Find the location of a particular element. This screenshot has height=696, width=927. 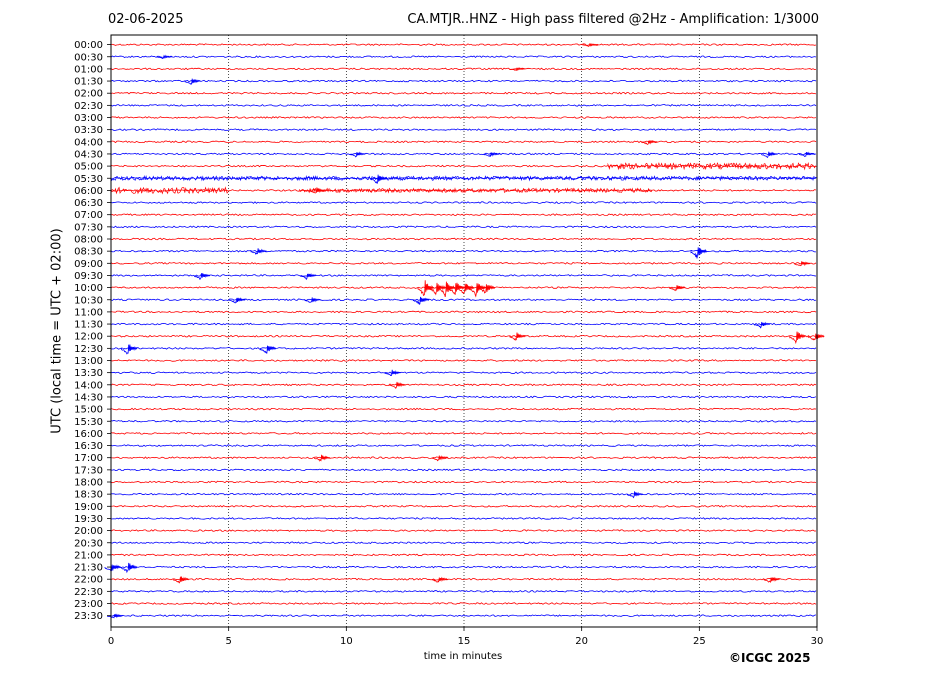

x-tick-label: 5 is located at coordinates (228, 641).